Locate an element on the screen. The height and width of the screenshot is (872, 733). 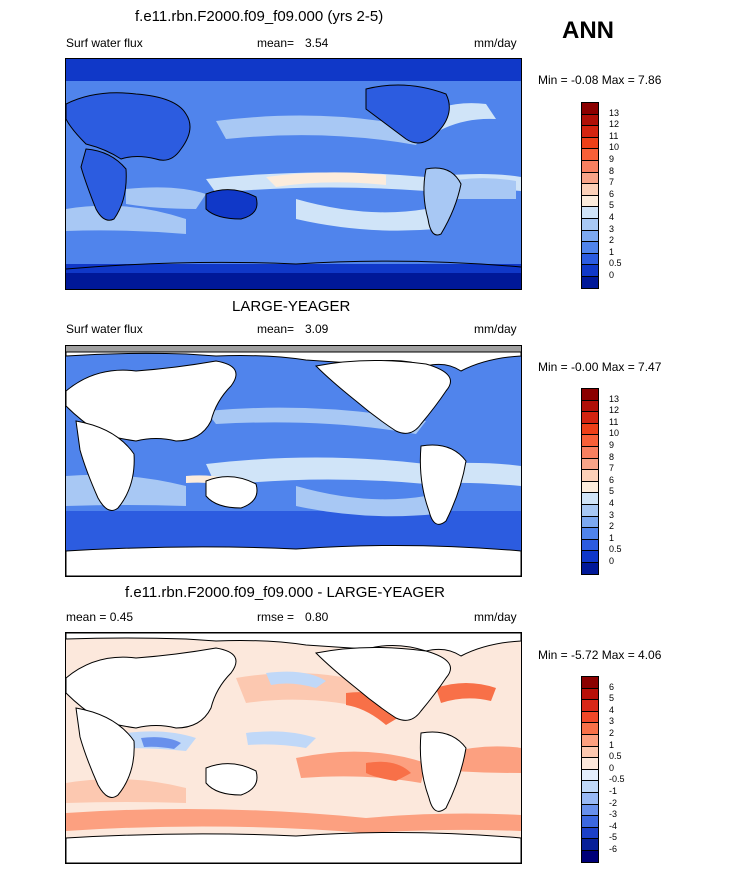
panel3-mean: mean = 0.45 is located at coordinates (100, 617).